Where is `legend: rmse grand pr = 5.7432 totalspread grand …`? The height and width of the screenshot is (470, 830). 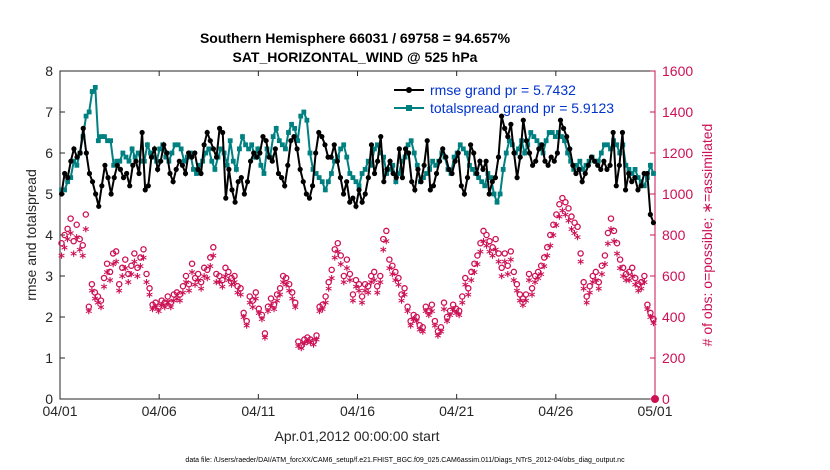 legend: rmse grand pr = 5.7432 totalspread grand … is located at coordinates (504, 99).